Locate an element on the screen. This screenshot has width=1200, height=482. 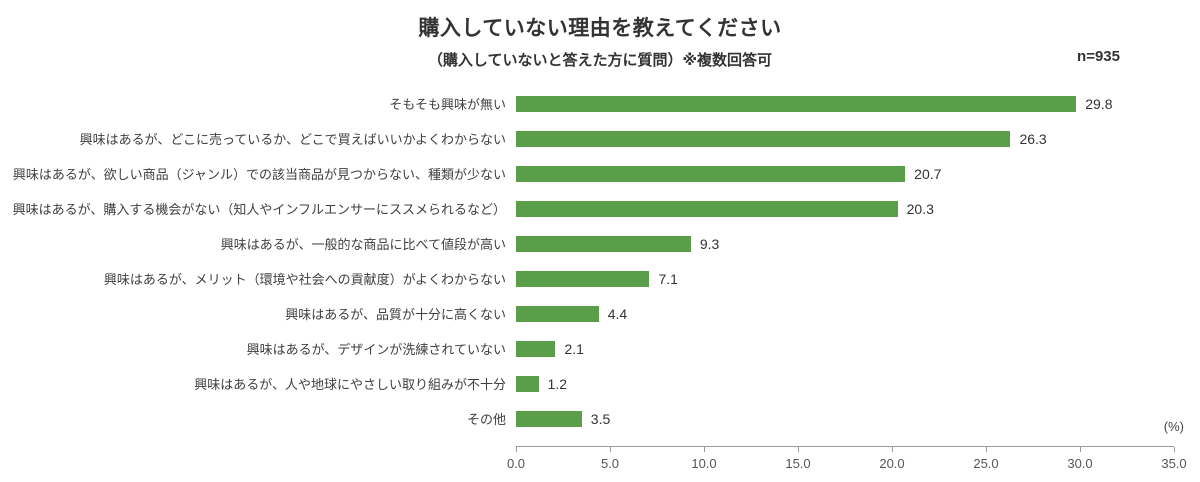
value-label: 20.3 is located at coordinates (920, 208).